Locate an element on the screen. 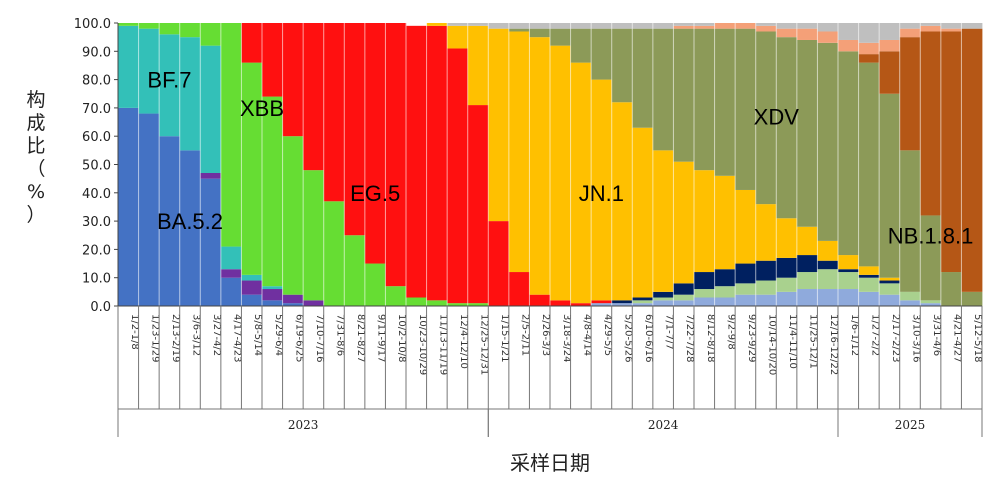  x-tick-label: 10/2-10/8 is located at coordinates (401, 338).